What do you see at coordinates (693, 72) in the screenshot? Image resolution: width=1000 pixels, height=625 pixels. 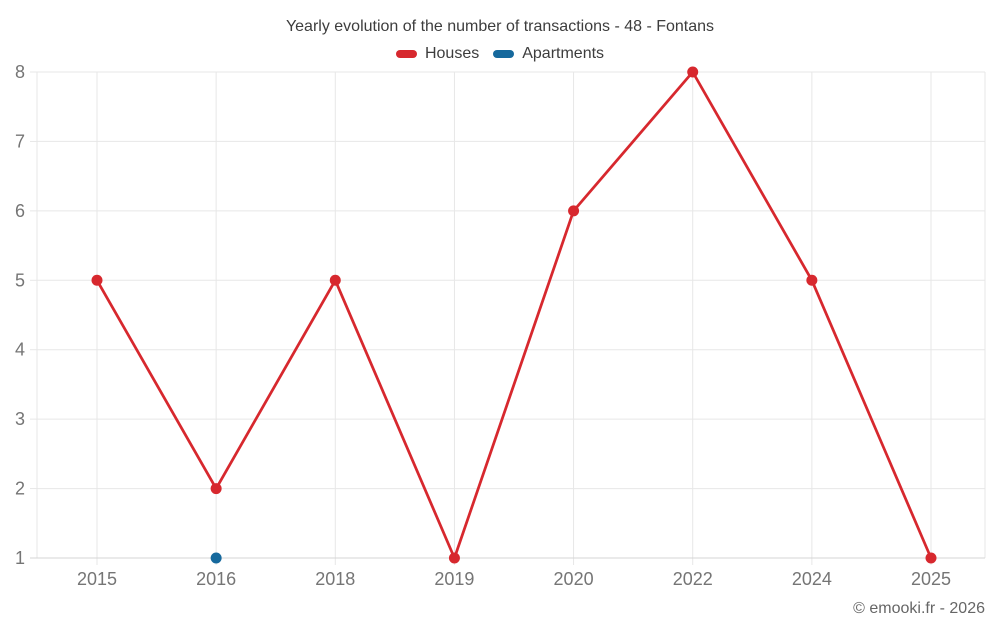 I see `houses-point-2022` at bounding box center [693, 72].